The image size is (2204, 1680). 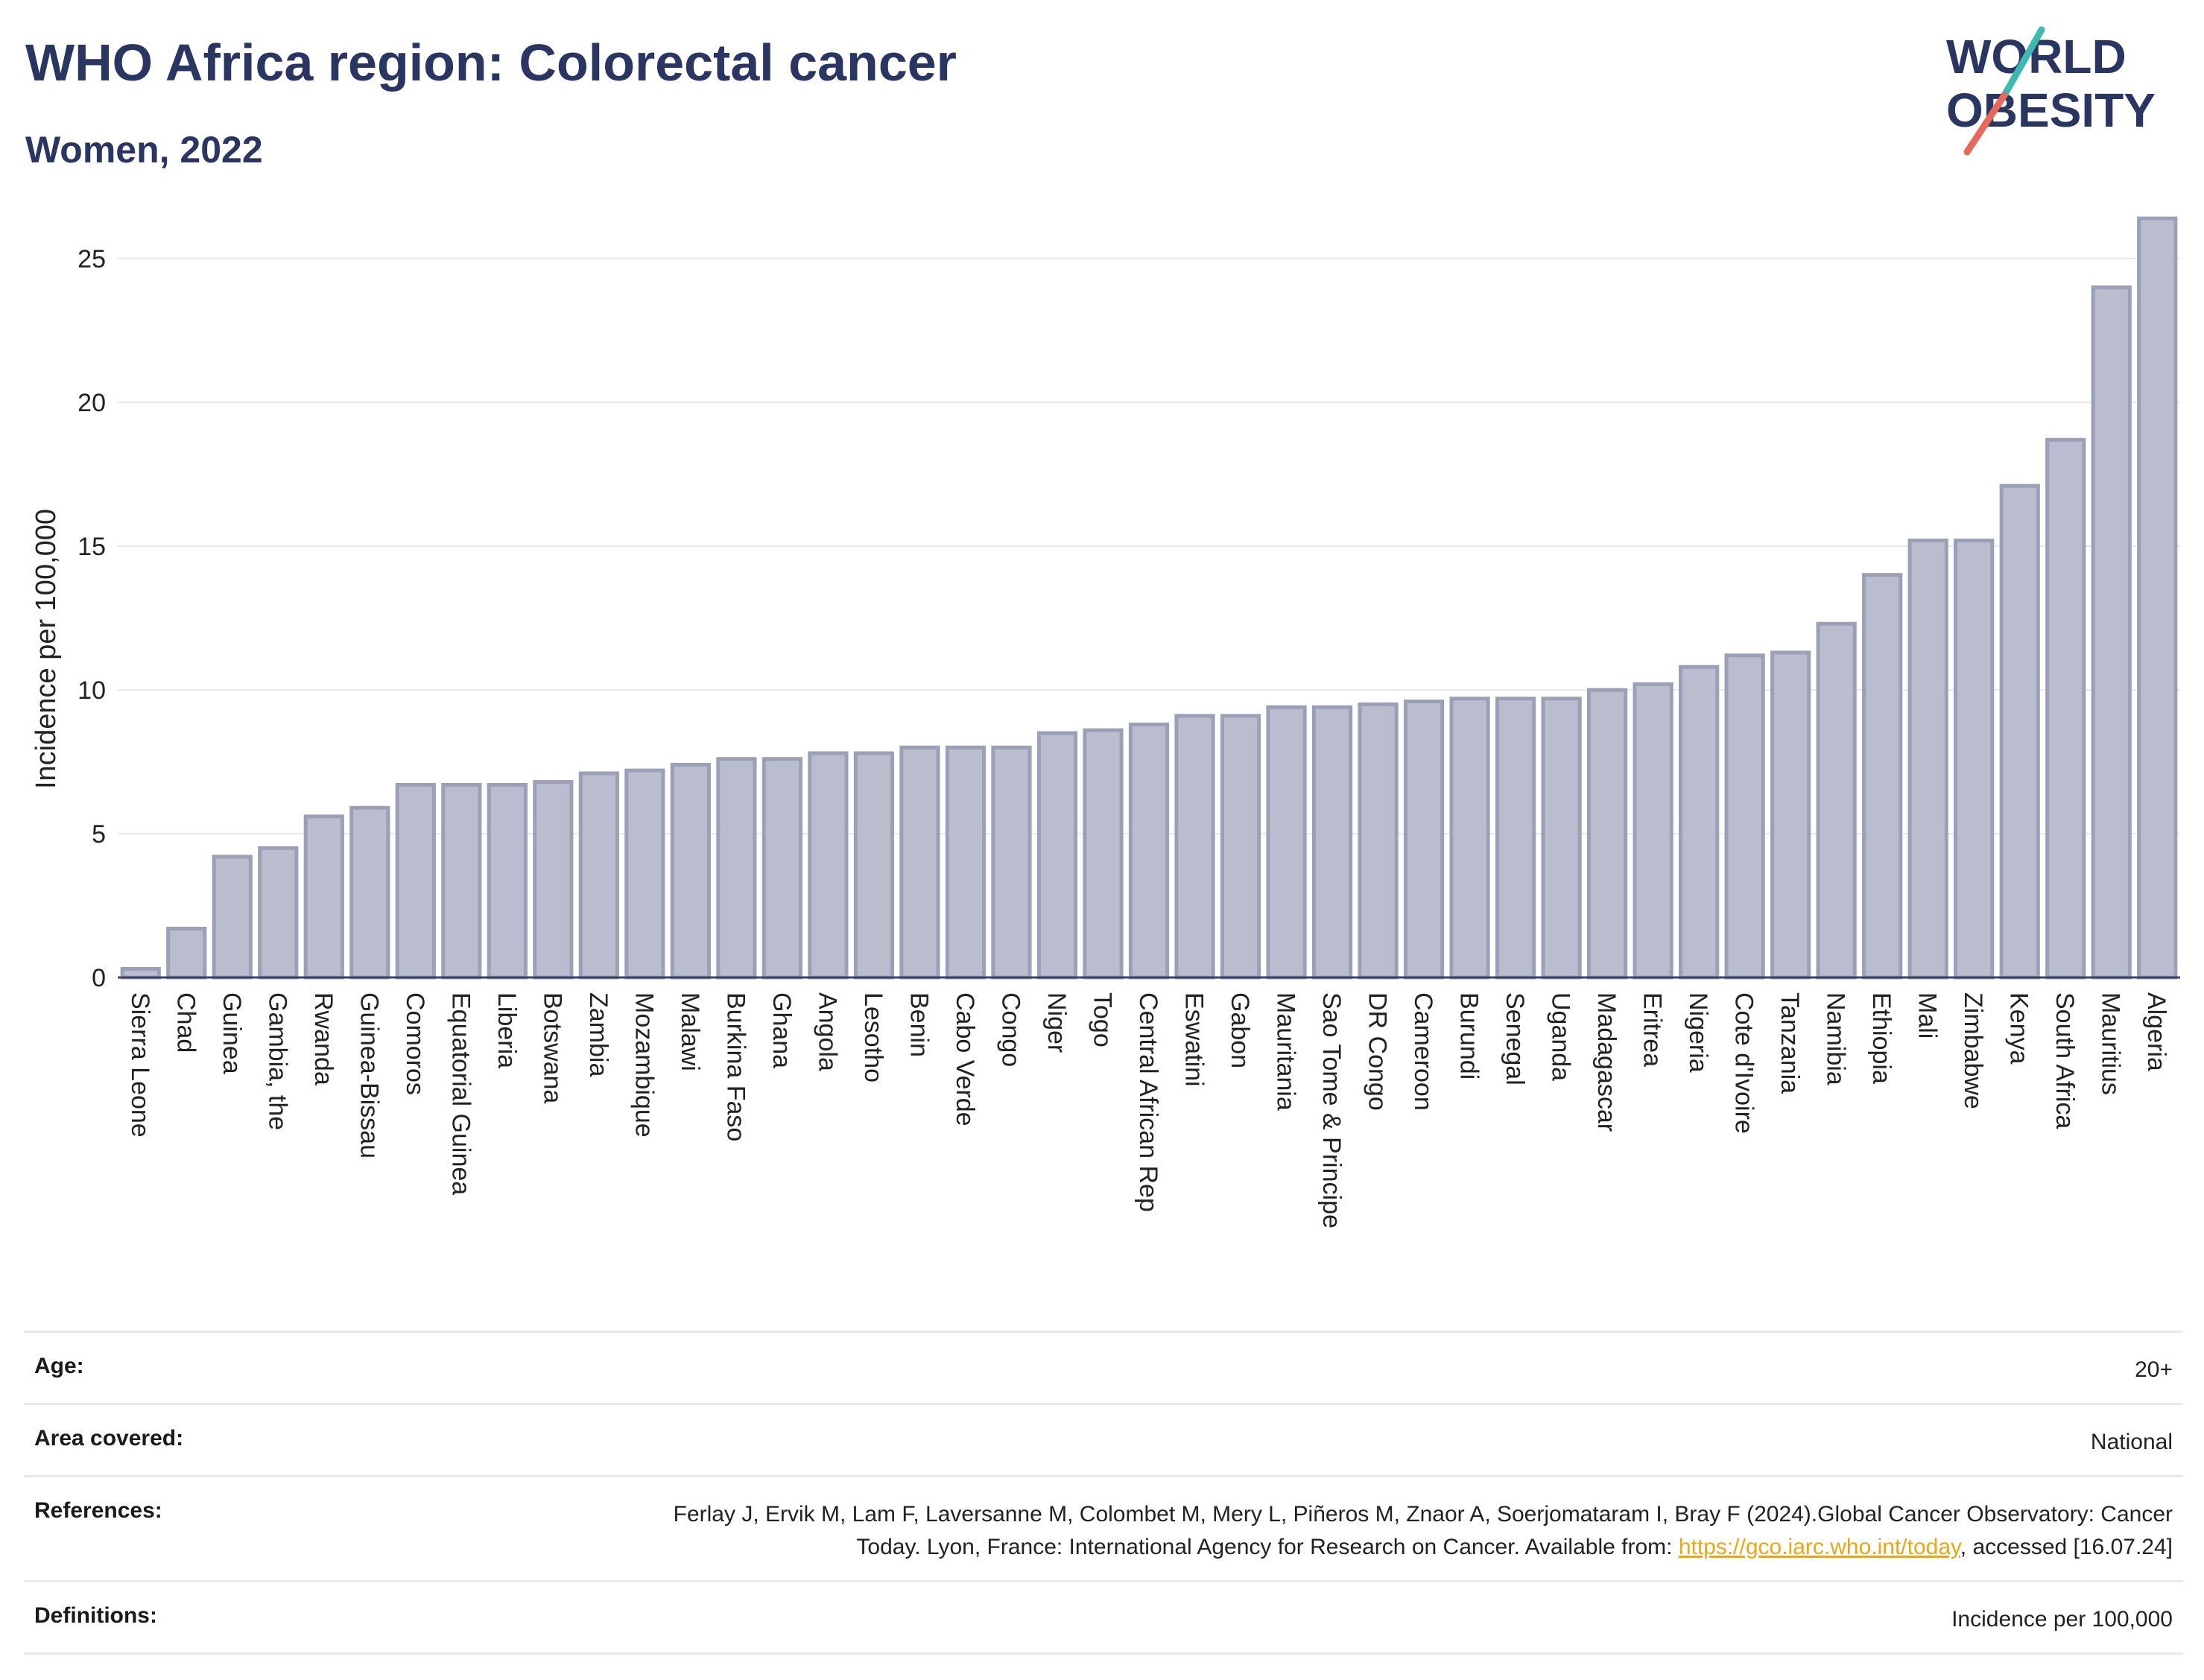 I want to click on x-category-label: Cote d'Ivoire, so click(x=1744, y=1063).